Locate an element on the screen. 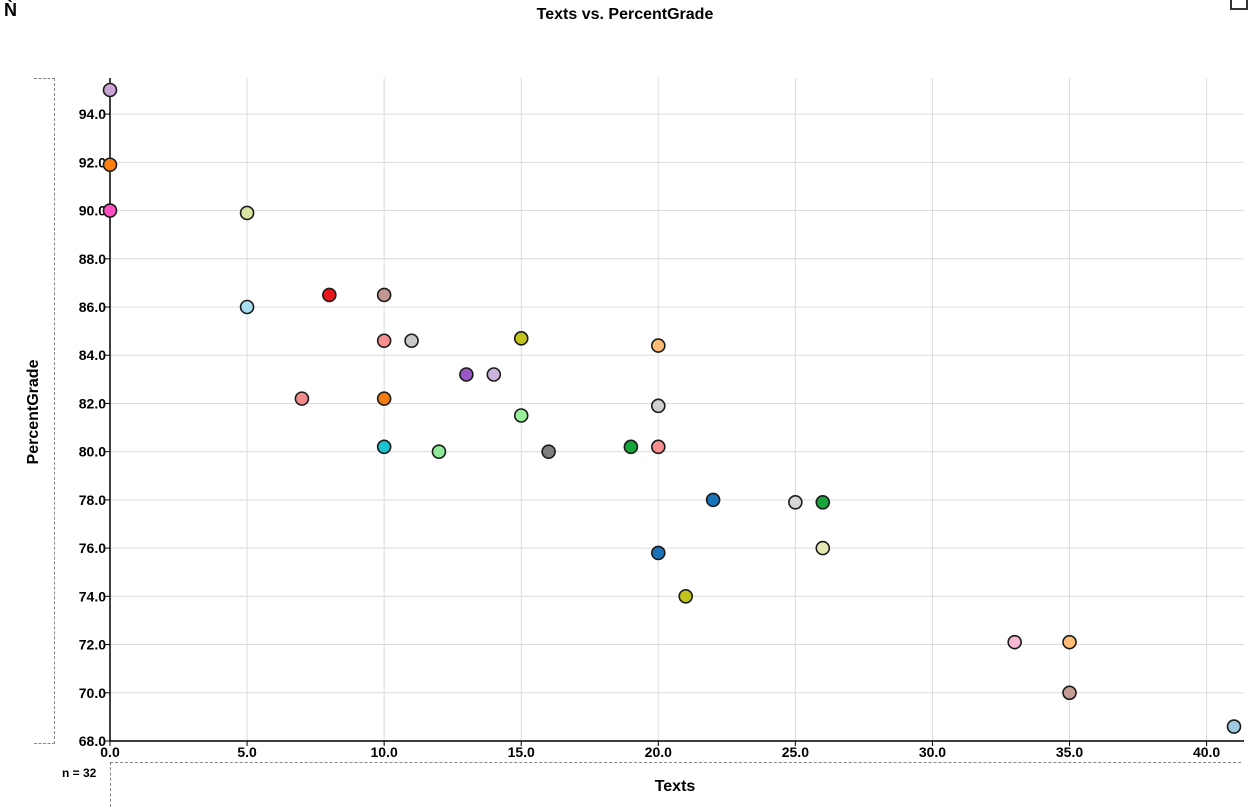 The height and width of the screenshot is (807, 1250). y-tick-label: 68.0 is located at coordinates (92, 741).